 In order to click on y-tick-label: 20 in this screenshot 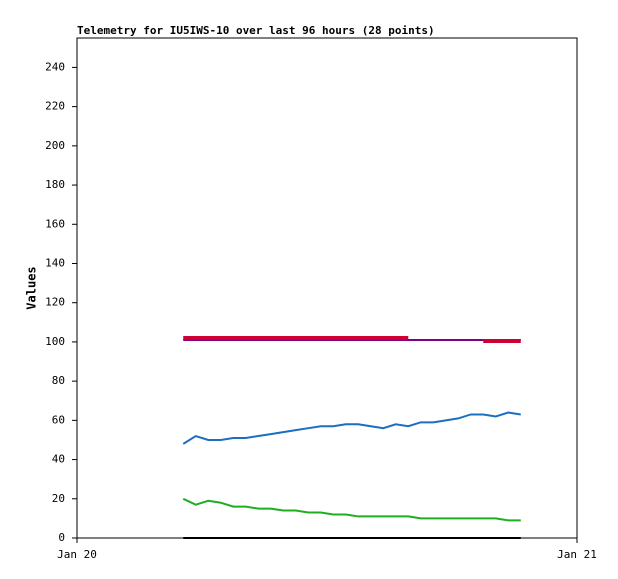, I will do `click(58, 498)`.